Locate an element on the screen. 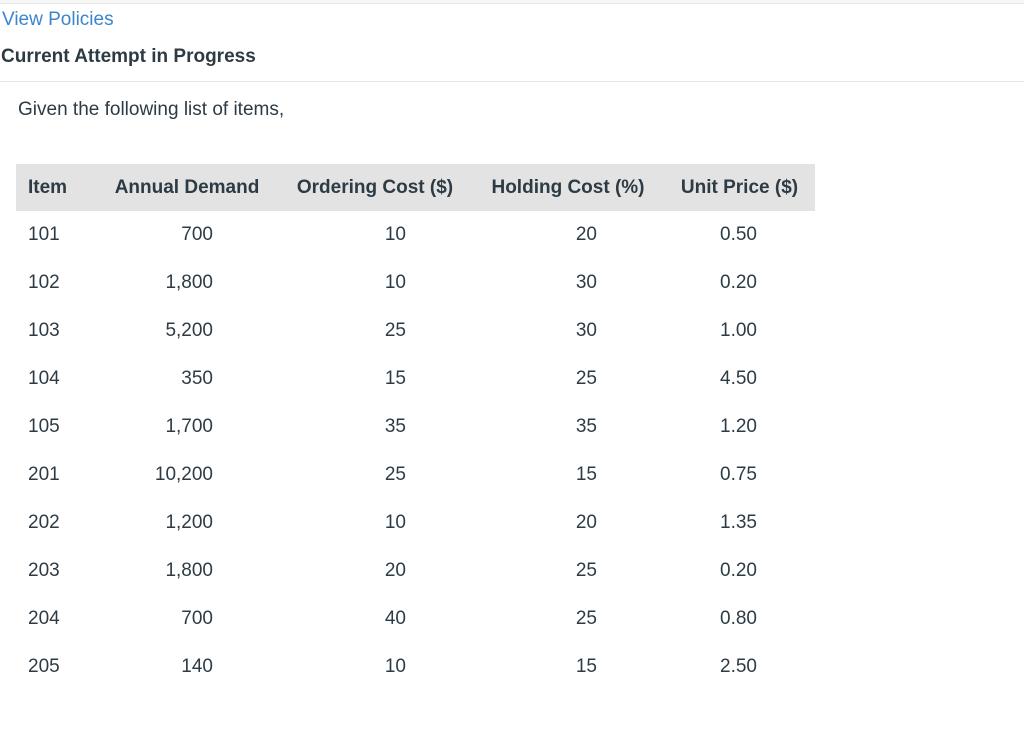 Image resolution: width=1024 pixels, height=748 pixels. question-intro-text: Given the following list of items, is located at coordinates (151, 109).